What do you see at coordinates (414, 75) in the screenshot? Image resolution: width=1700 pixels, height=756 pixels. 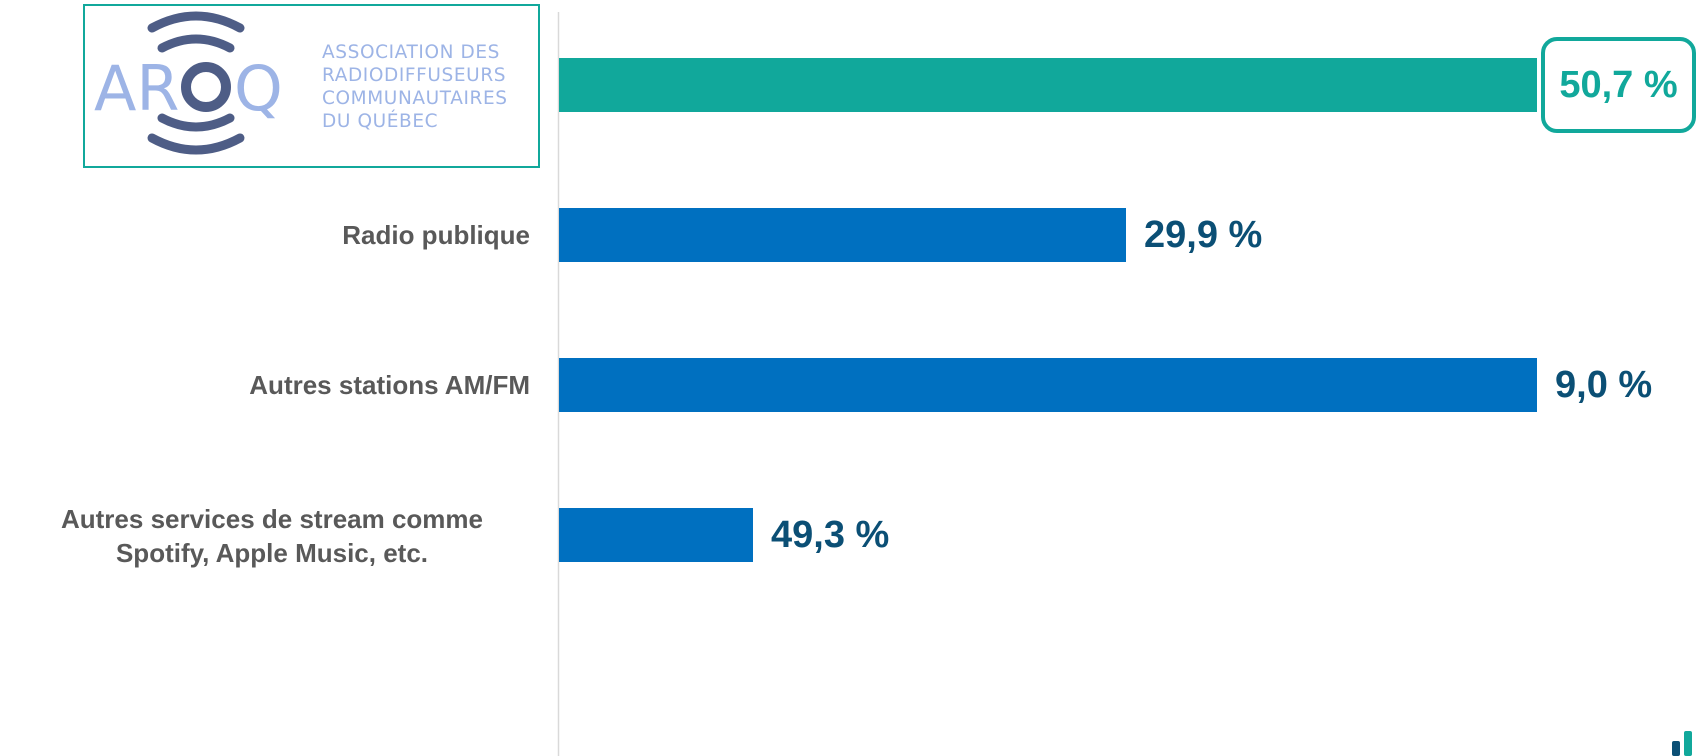 I see `logo-line-2: RADIODIFFUSEURS` at bounding box center [414, 75].